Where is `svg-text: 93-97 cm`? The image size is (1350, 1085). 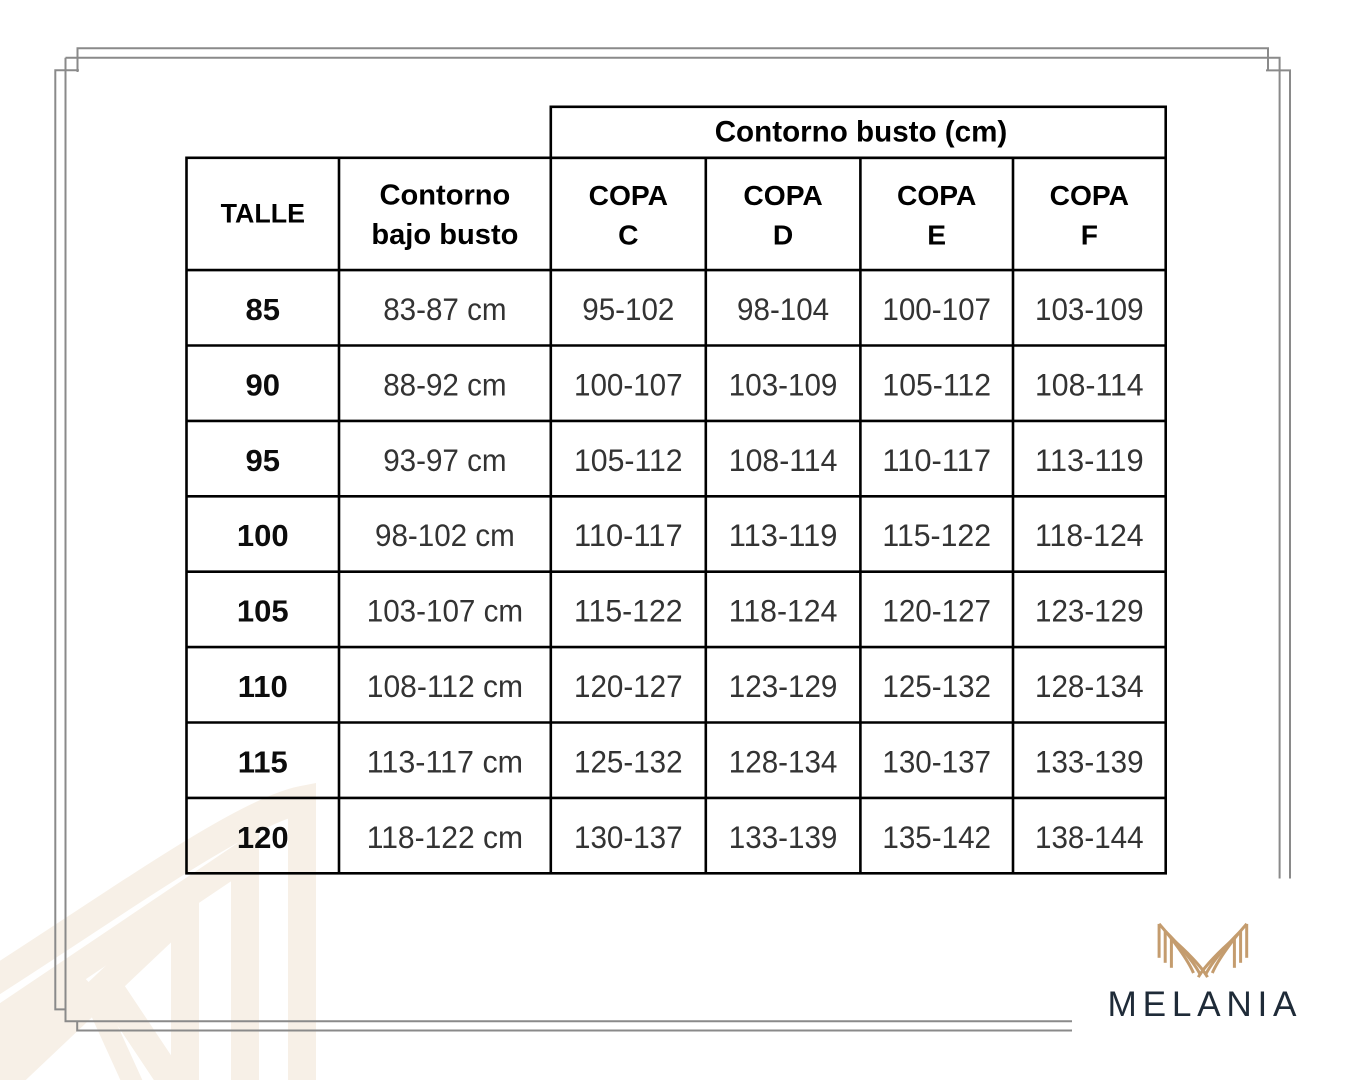 svg-text: 93-97 cm is located at coordinates (444, 460).